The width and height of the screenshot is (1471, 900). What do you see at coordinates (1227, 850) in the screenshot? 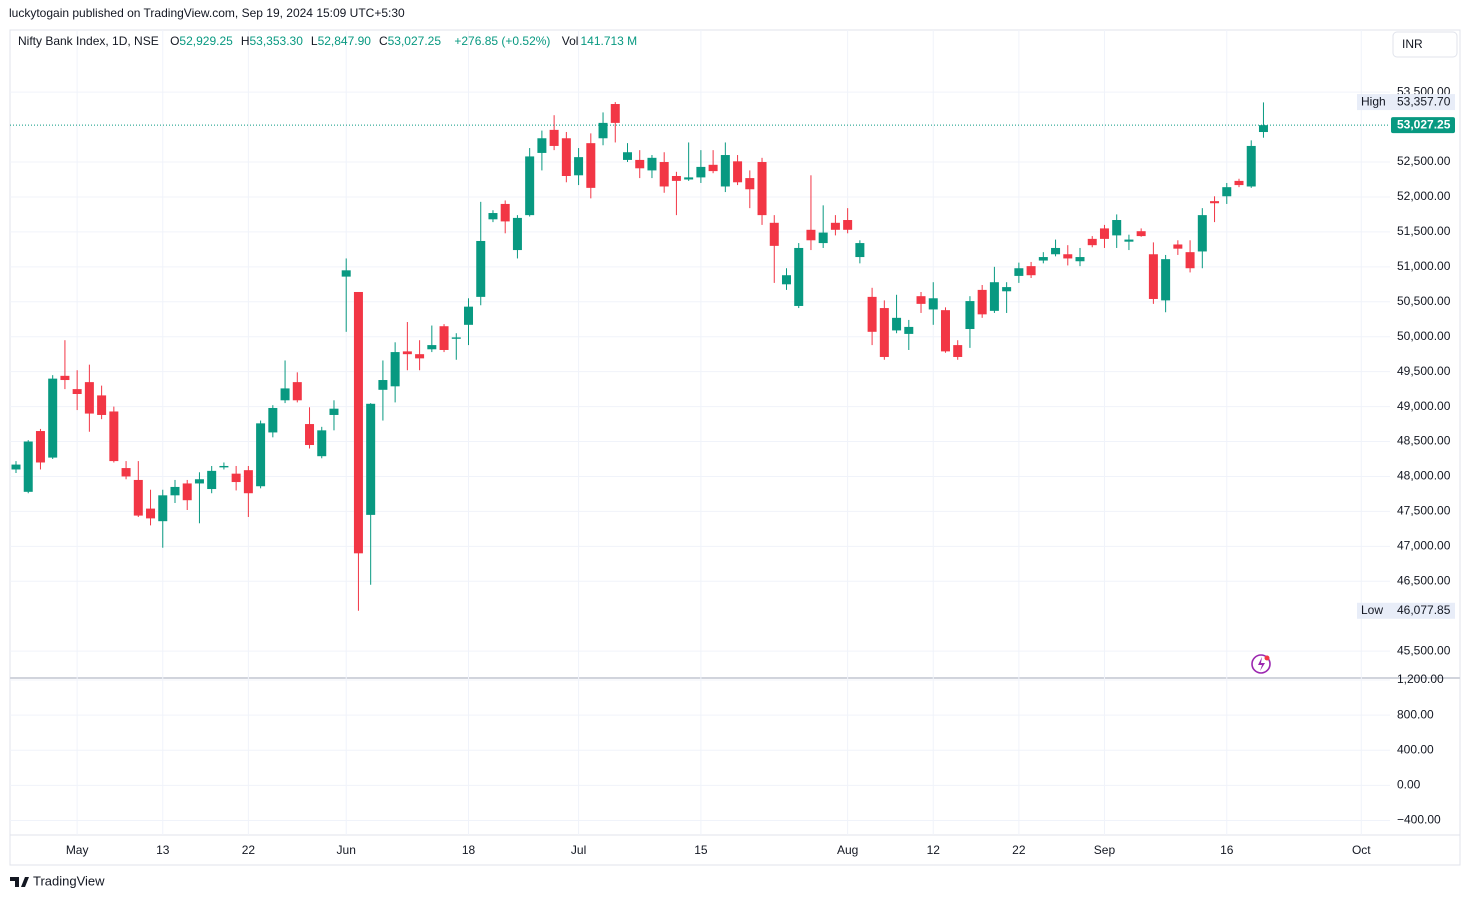
I see `x-tick-label: 16` at bounding box center [1227, 850].